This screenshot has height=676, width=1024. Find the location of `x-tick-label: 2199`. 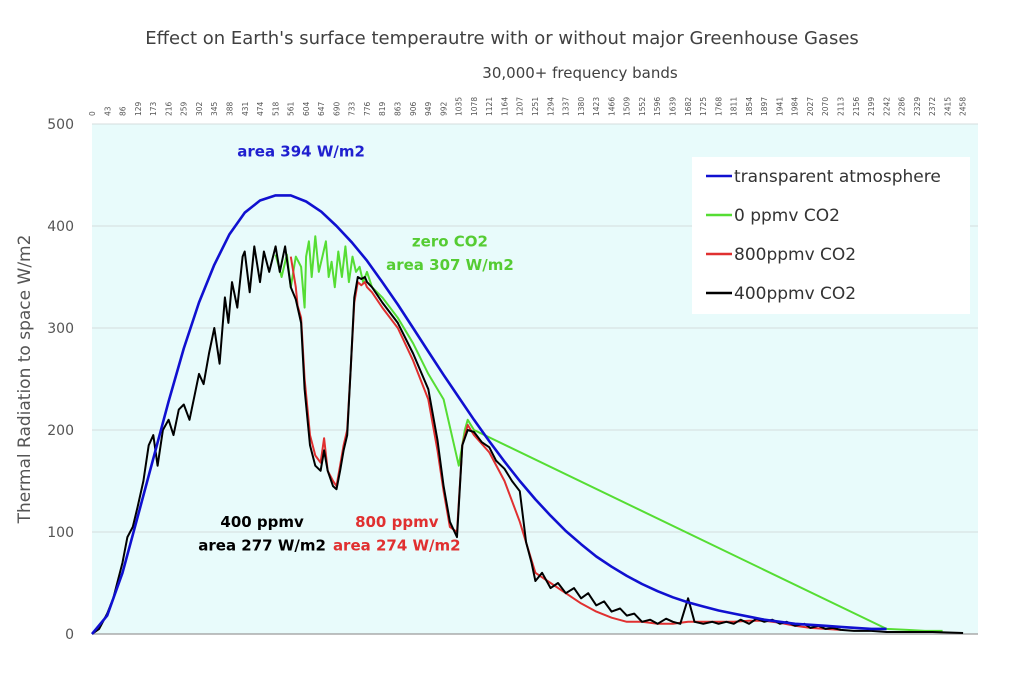

x-tick-label: 2199 is located at coordinates (871, 106).